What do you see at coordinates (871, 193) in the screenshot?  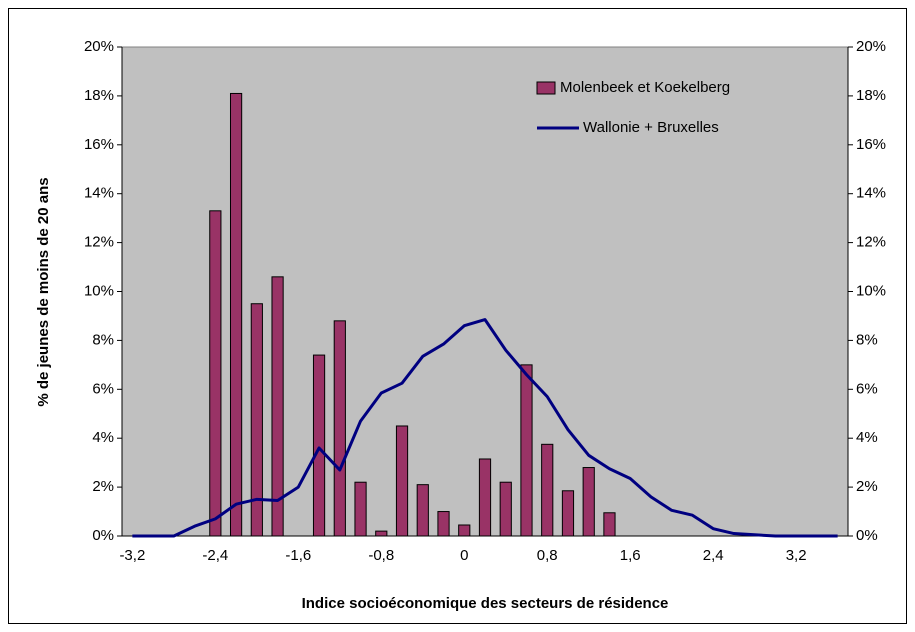 I see `y2-tick-label: 14%` at bounding box center [871, 193].